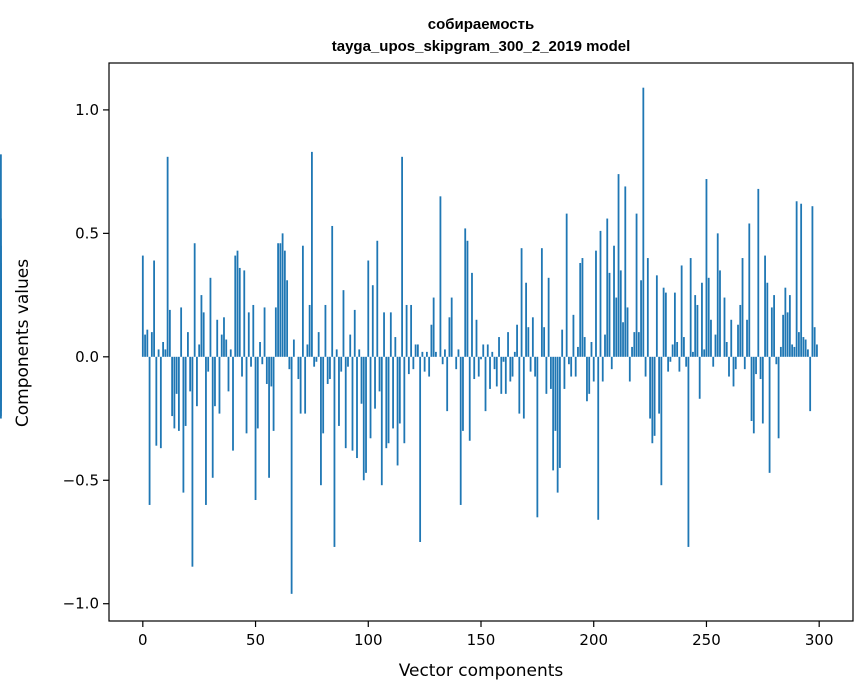 This screenshot has width=867, height=700. What do you see at coordinates (143, 640) in the screenshot?
I see `x-tick-label: 0` at bounding box center [143, 640].